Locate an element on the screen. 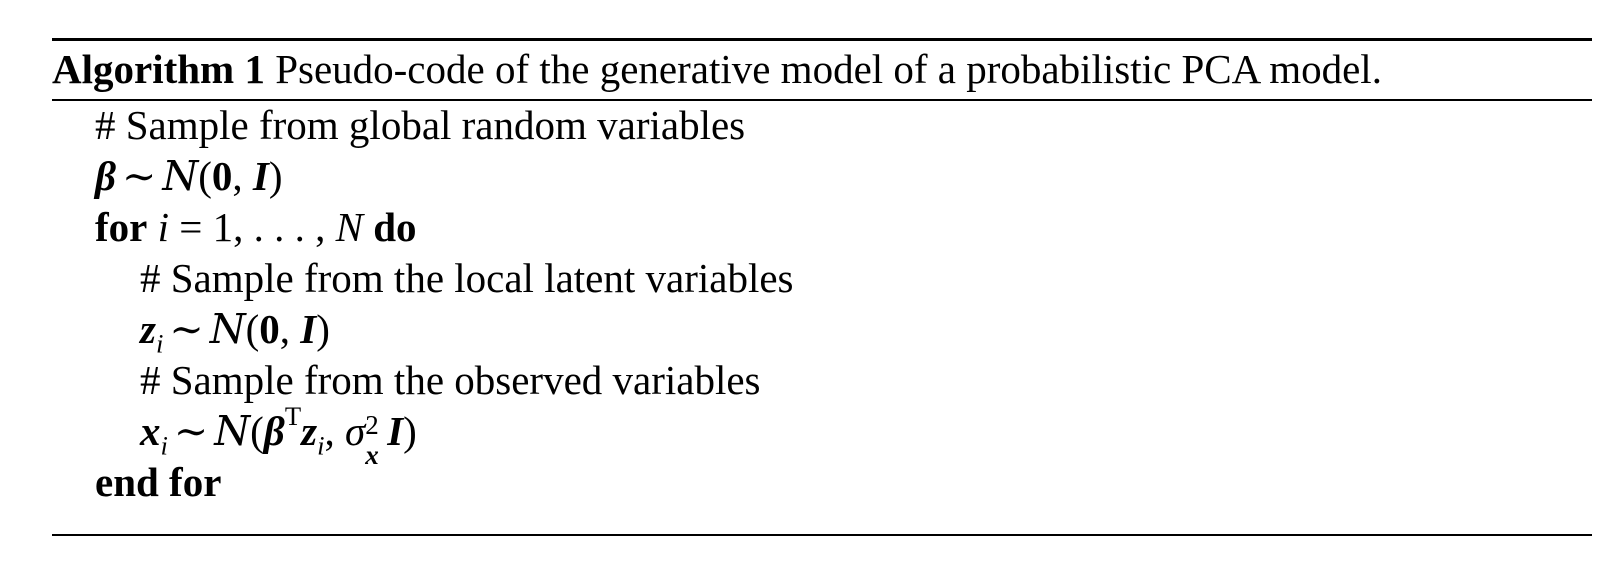  end-for-line: end for is located at coordinates (158, 482).